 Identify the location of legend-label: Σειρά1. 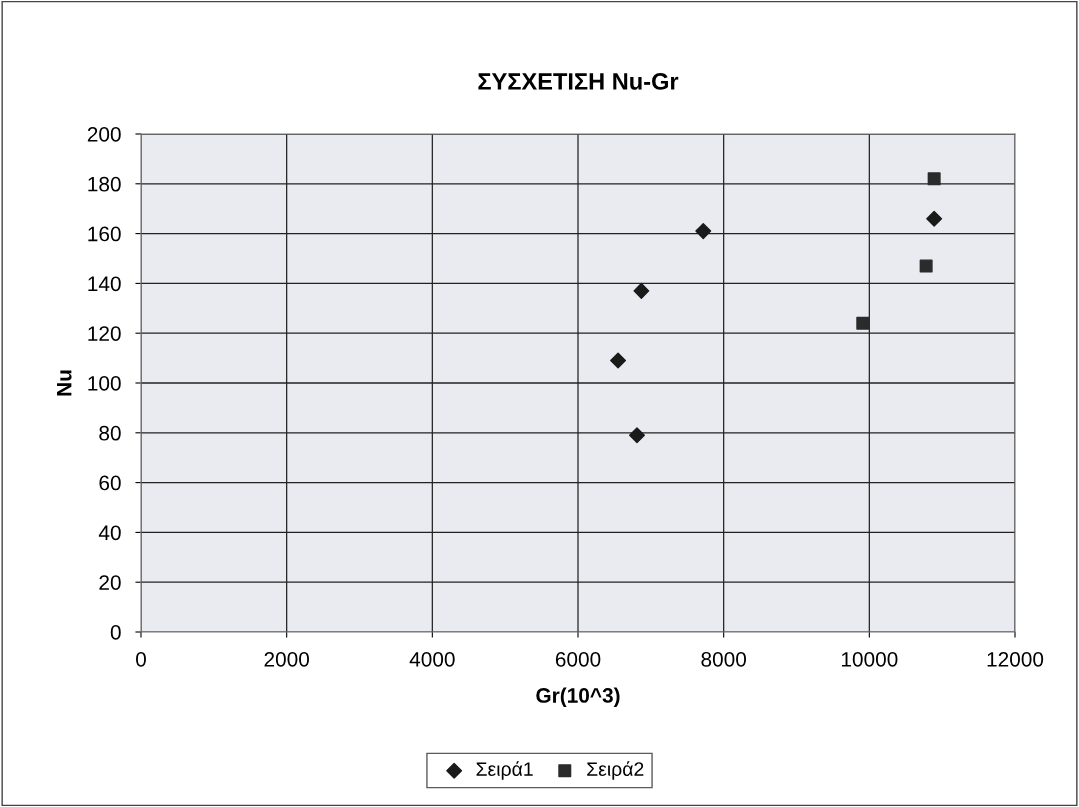
(504, 770).